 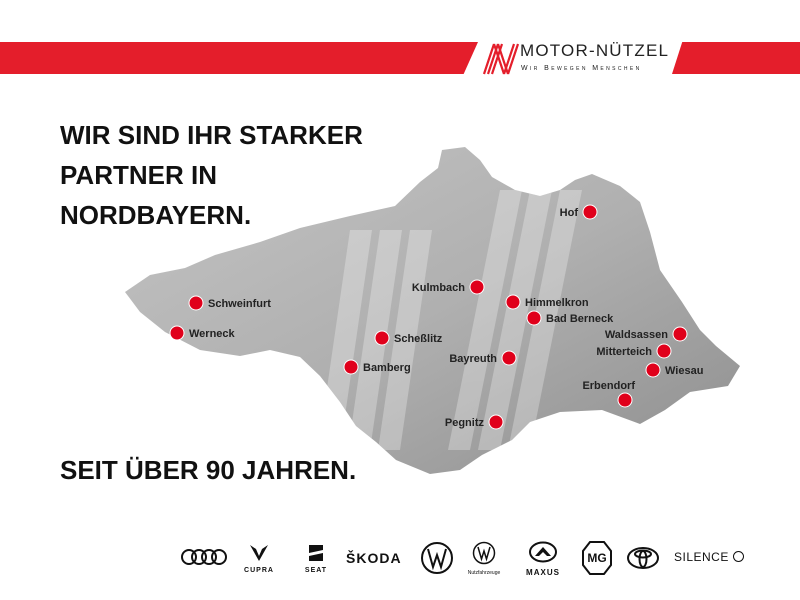 I want to click on maxus-icon, so click(x=543, y=552).